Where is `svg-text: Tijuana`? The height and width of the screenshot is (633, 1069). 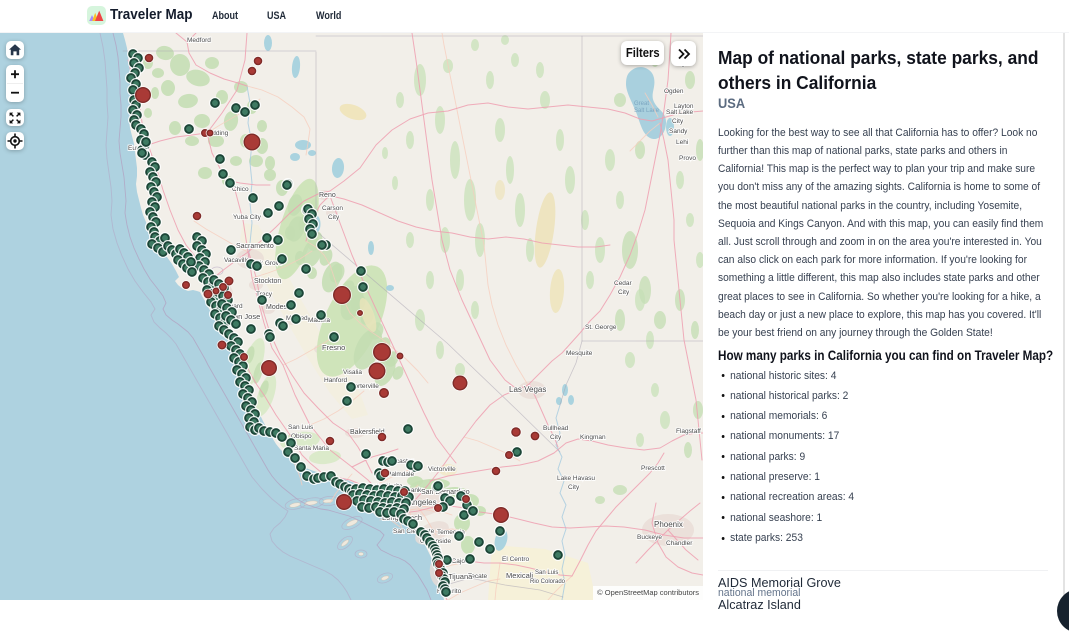
svg-text: Tijuana is located at coordinates (460, 576).